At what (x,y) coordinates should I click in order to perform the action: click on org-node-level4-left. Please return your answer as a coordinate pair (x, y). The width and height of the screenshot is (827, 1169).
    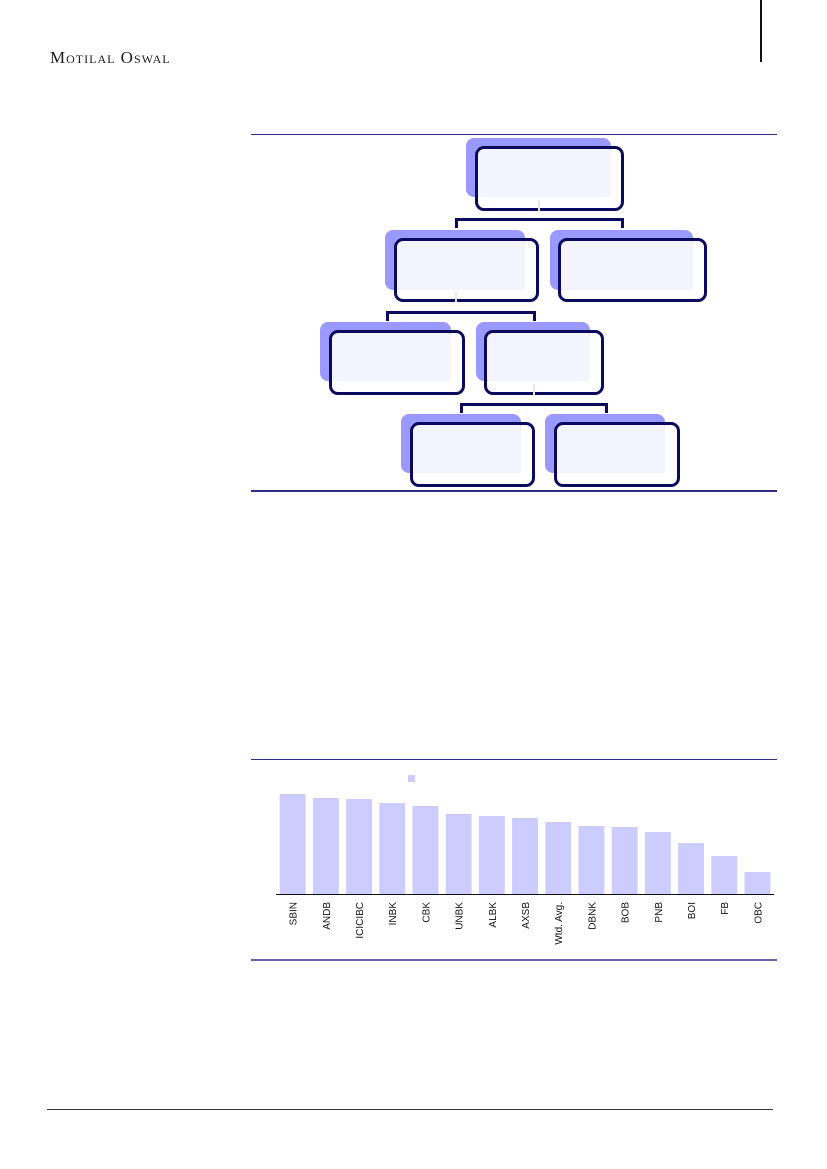
    Looking at the image, I should click on (472, 454).